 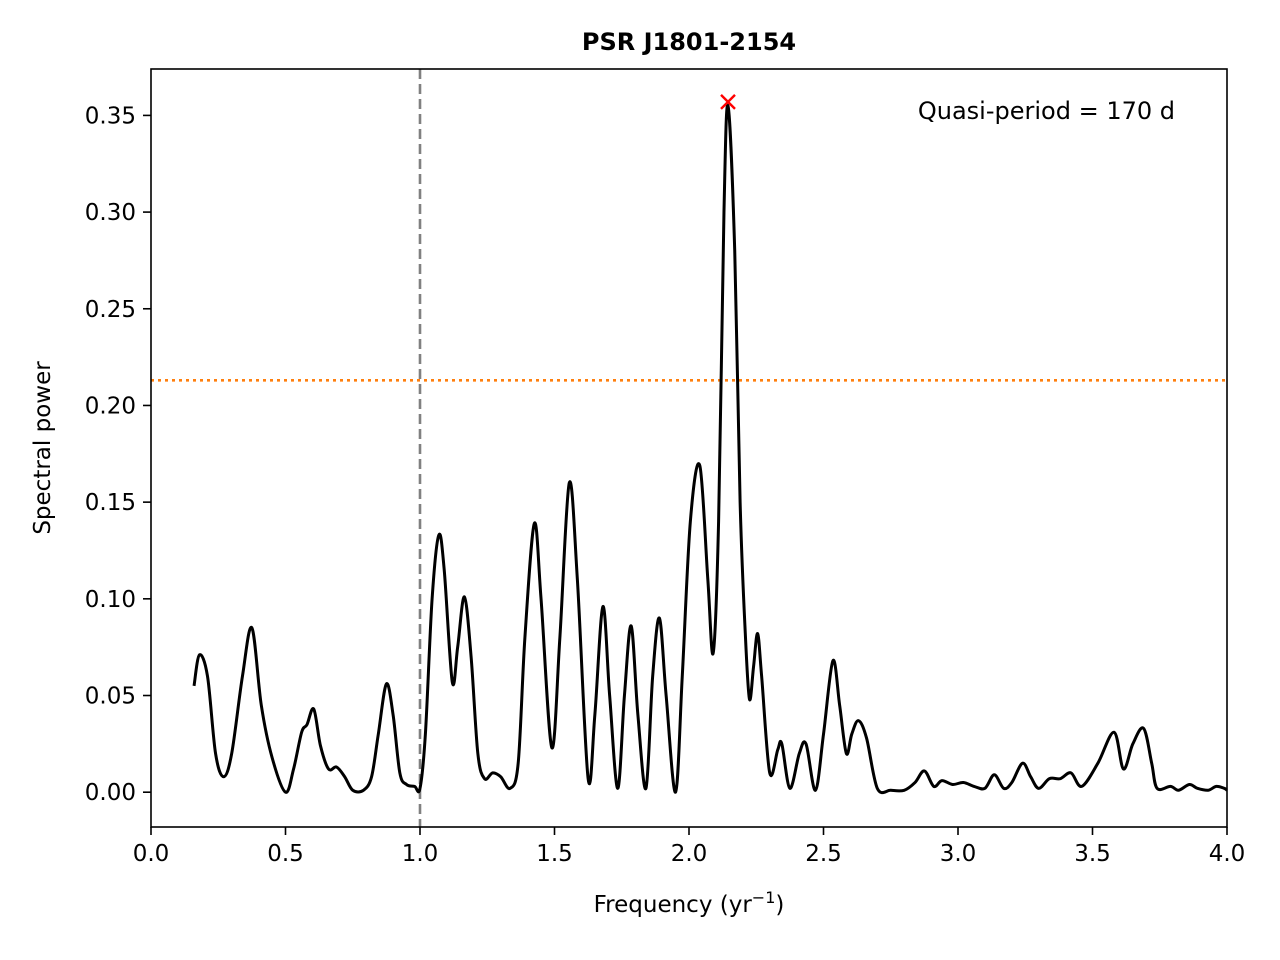 What do you see at coordinates (689, 854) in the screenshot?
I see `x-tick-label: 2.0` at bounding box center [689, 854].